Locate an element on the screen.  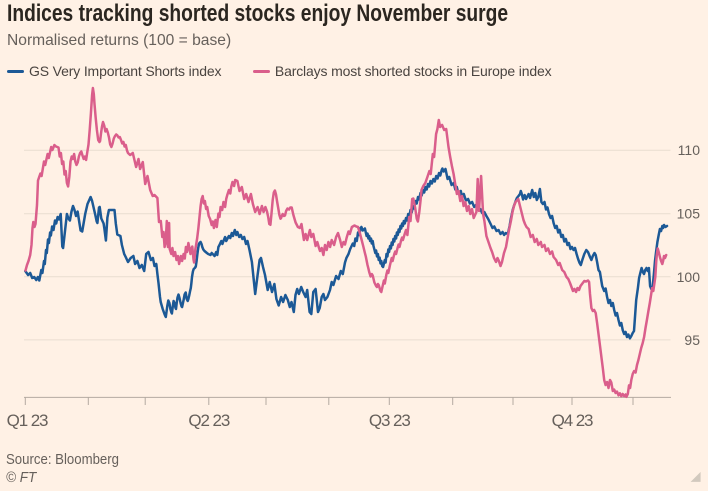
svg-text: 110 is located at coordinates (689, 150).